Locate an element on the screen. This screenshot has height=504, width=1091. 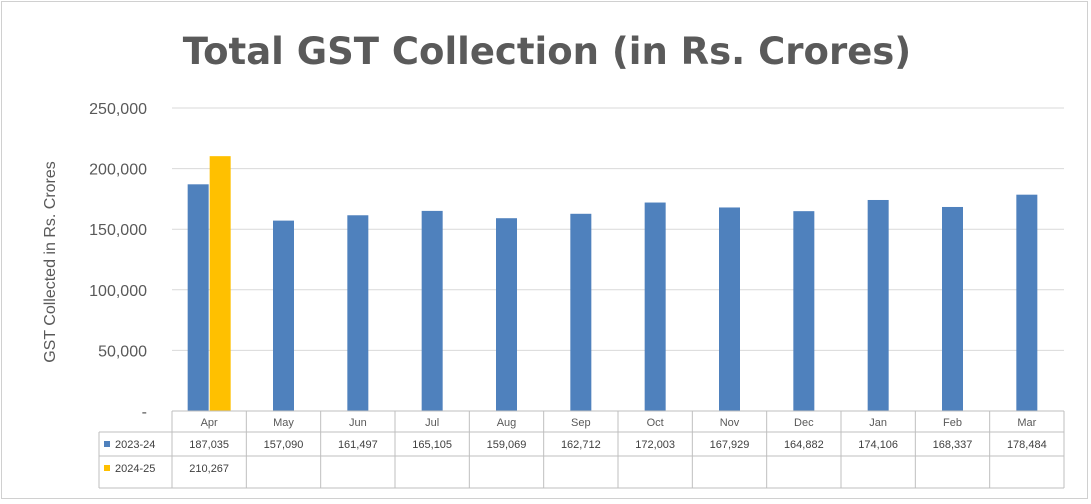
bar-2023-24-Dec is located at coordinates (804, 311).